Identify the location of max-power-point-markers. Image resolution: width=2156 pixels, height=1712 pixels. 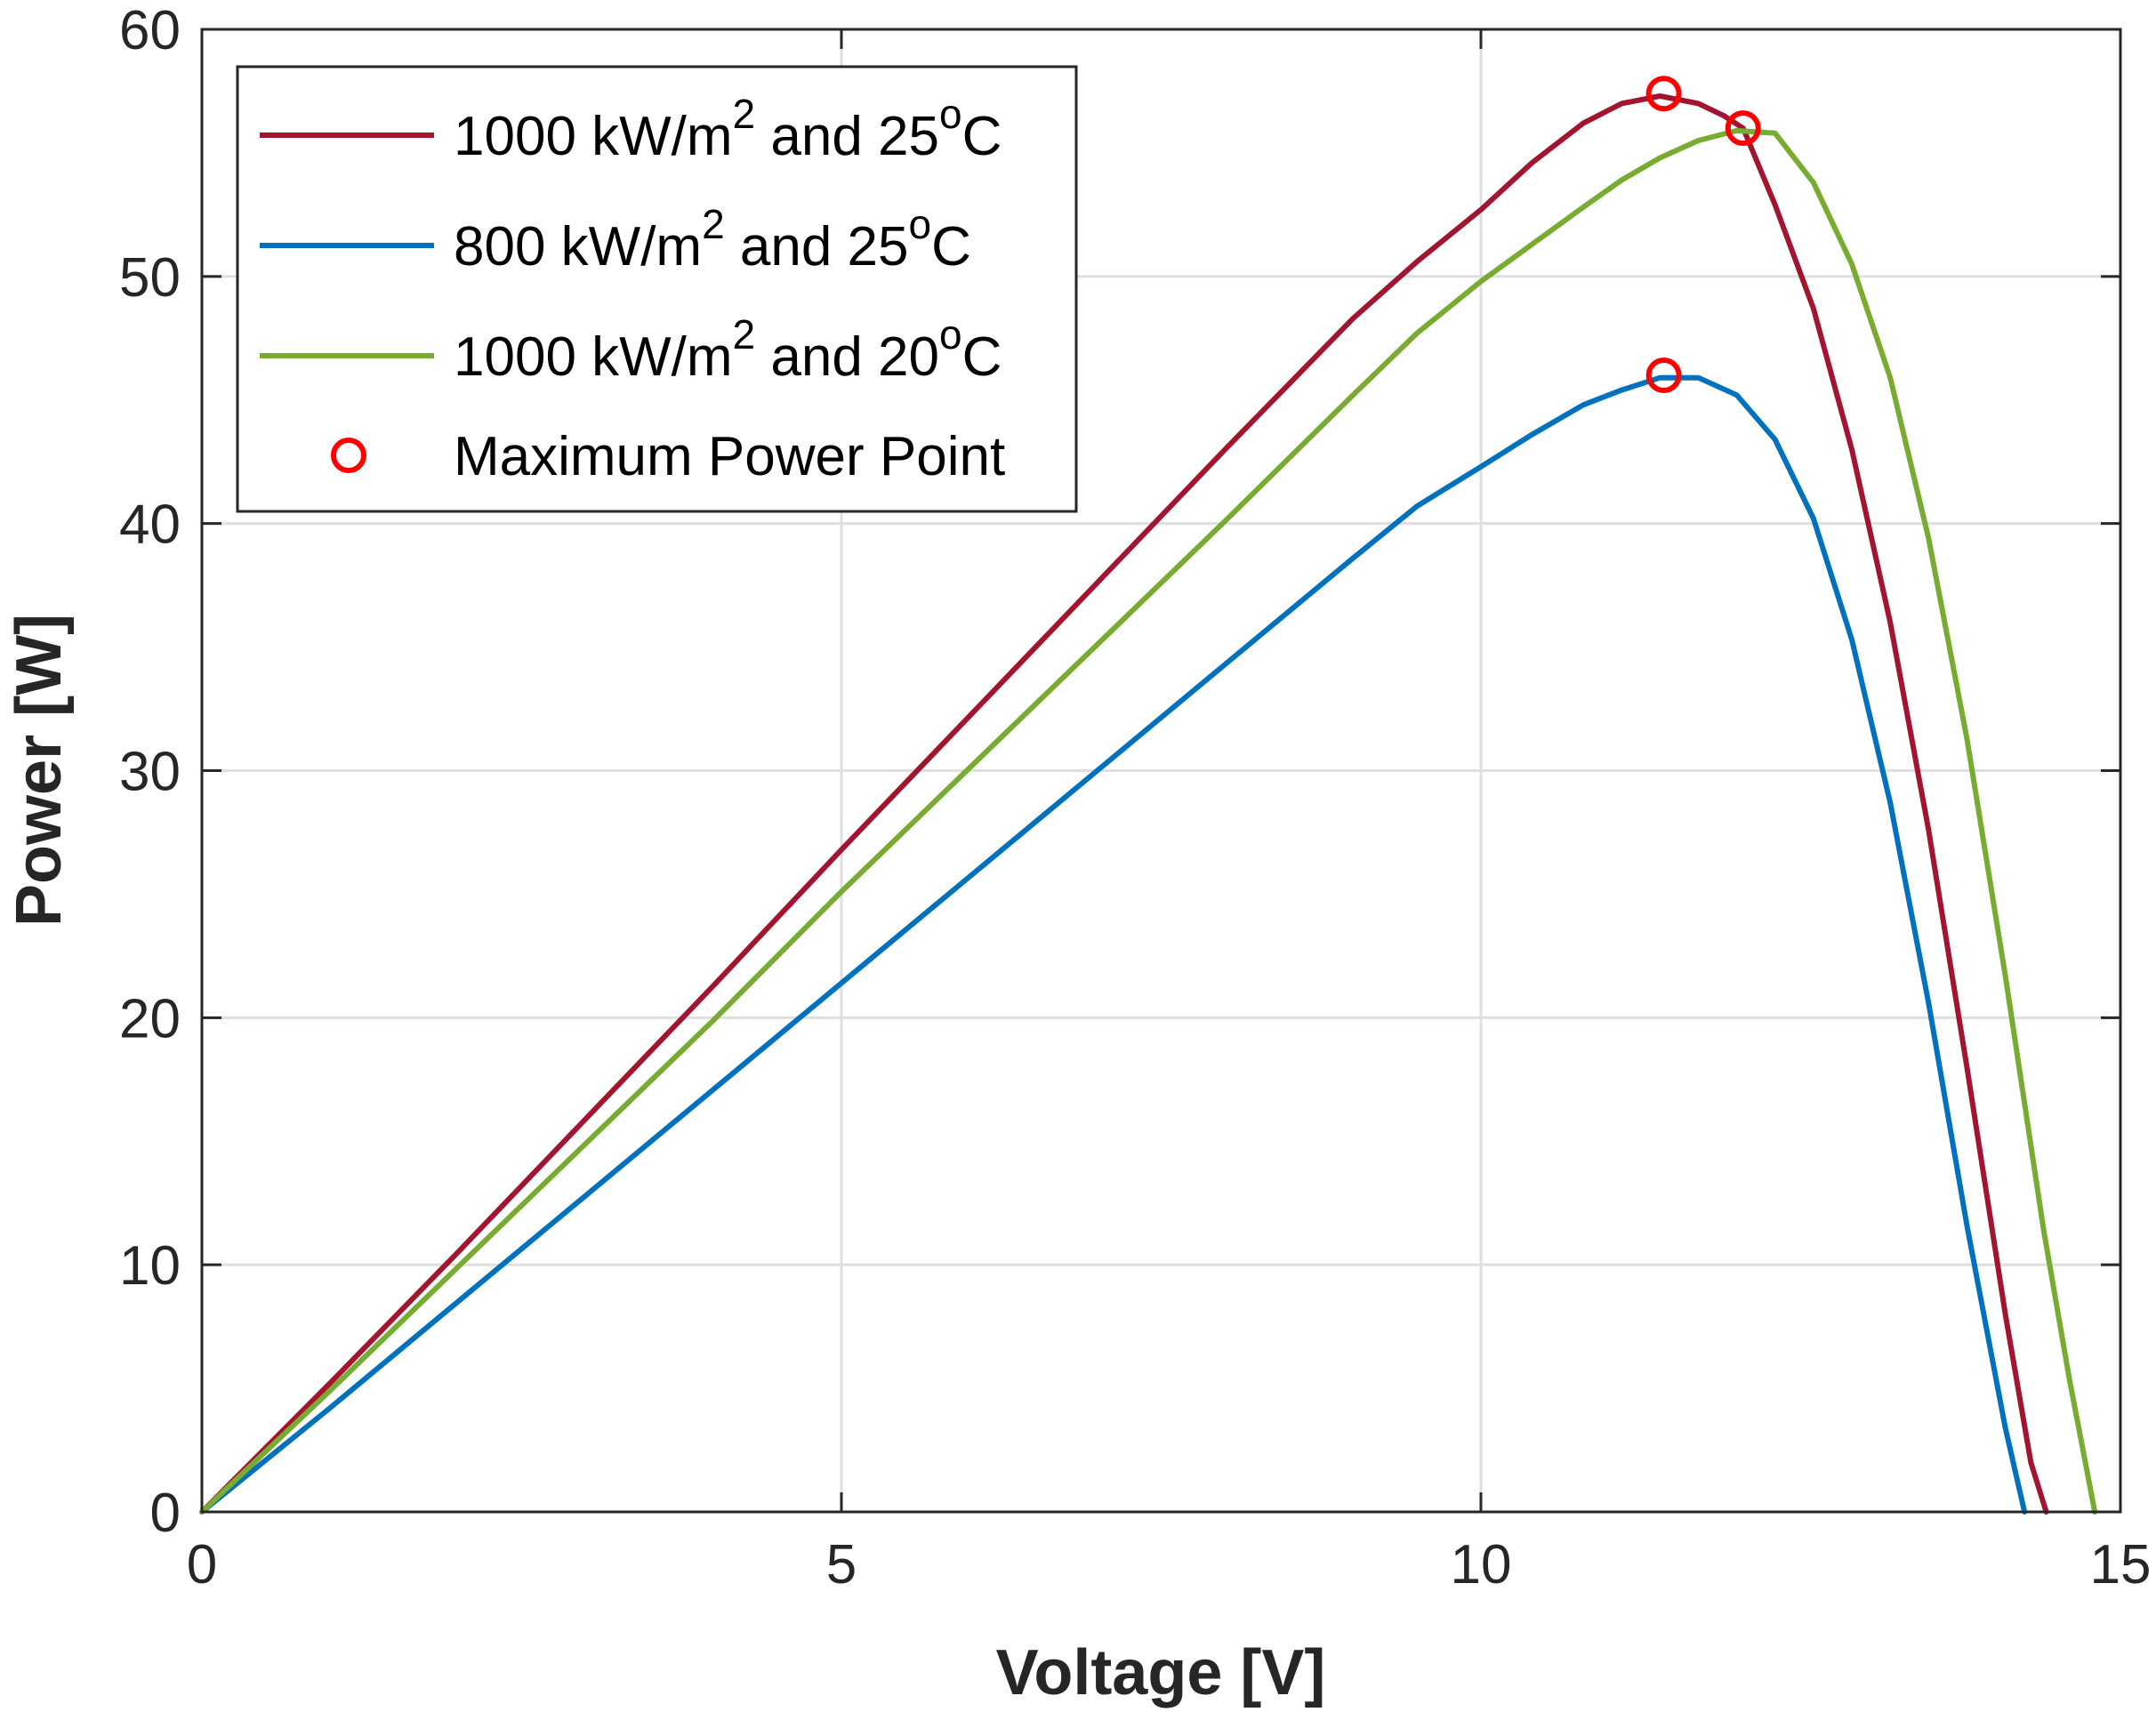
(1703, 234).